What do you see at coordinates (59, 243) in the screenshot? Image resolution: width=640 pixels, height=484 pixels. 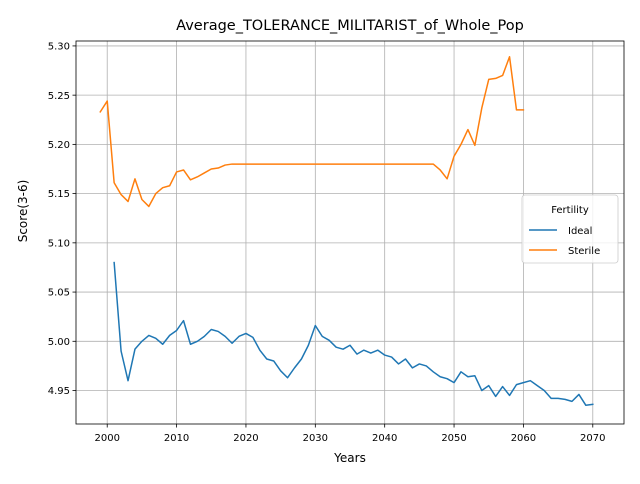 I see `y-tick-label: 5.10` at bounding box center [59, 243].